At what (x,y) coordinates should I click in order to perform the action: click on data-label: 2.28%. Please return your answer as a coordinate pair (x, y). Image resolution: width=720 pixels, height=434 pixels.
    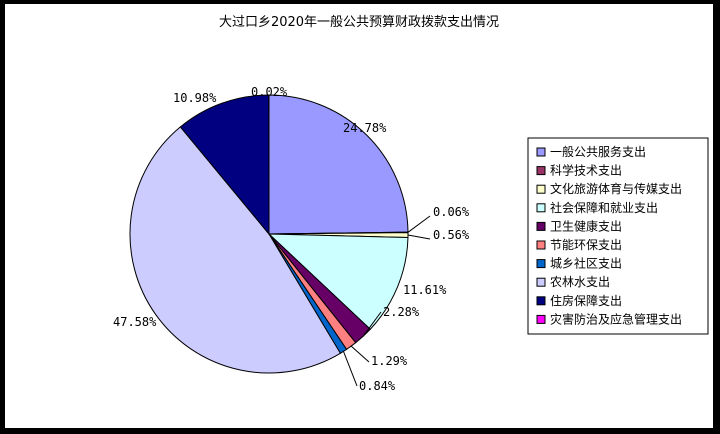
    Looking at the image, I should click on (401, 312).